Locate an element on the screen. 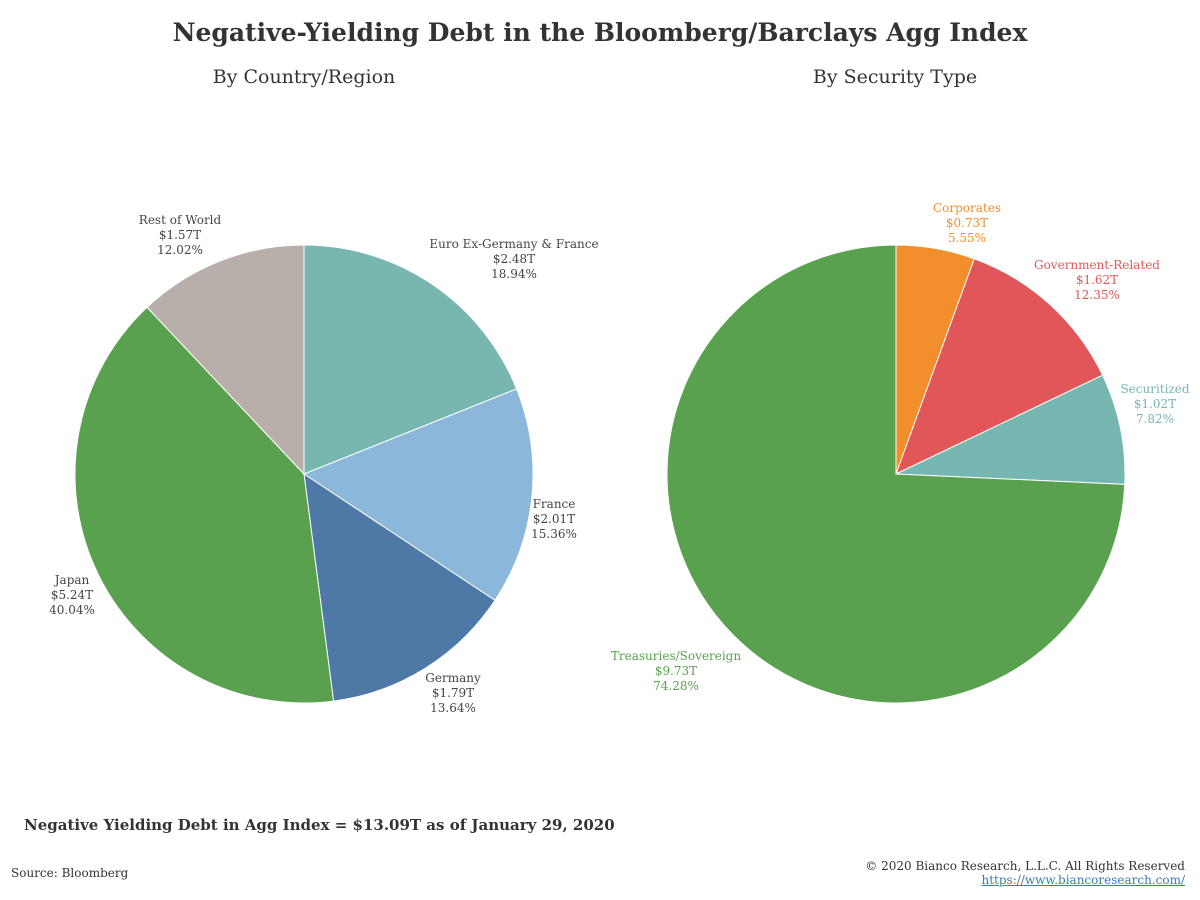 Image resolution: width=1200 pixels, height=900 pixels. slice-label-treasuries-sovereign: Treasuries/Sovereign is located at coordinates (676, 656).